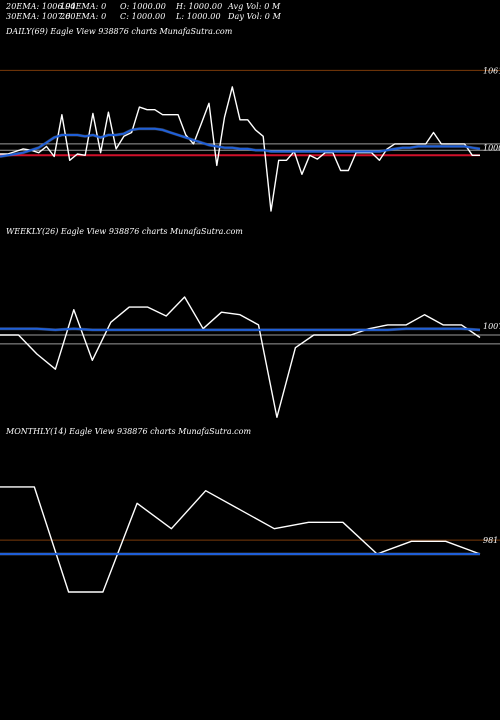 This screenshot has width=500, height=720. Describe the element at coordinates (41, 6) in the screenshot. I see `stat-20ema: 20EMA: 1006.94` at that location.